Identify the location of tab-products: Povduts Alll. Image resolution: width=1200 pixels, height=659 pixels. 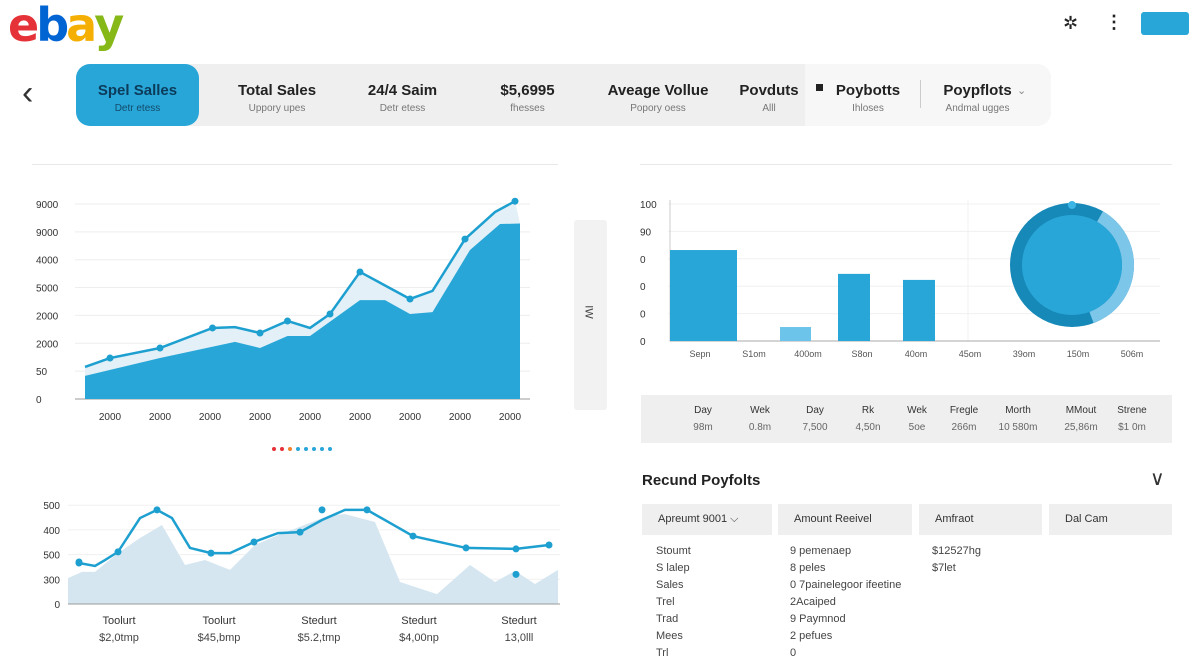
(769, 95).